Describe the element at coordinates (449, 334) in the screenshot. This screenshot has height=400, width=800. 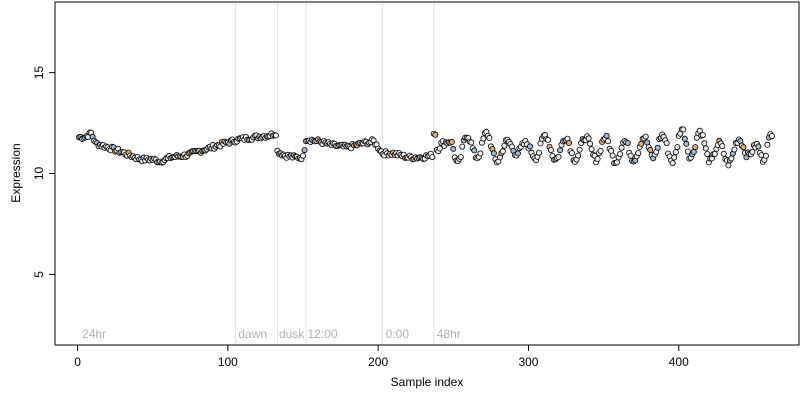
I see `region-label-5: 48hr` at that location.